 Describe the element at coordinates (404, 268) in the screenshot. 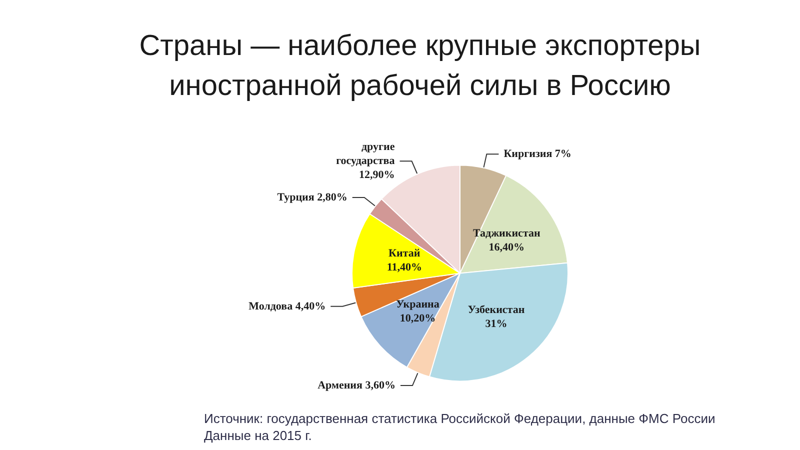

I see `data-label: 11,40%` at that location.